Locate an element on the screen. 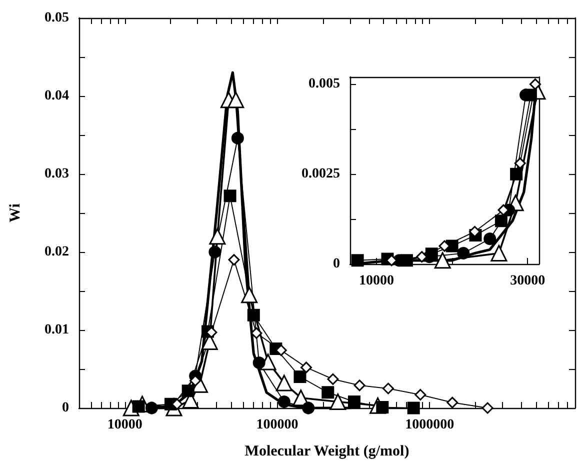 Image resolution: width=578 pixels, height=467 pixels. y-tick-label: 0.03 is located at coordinates (56, 174).